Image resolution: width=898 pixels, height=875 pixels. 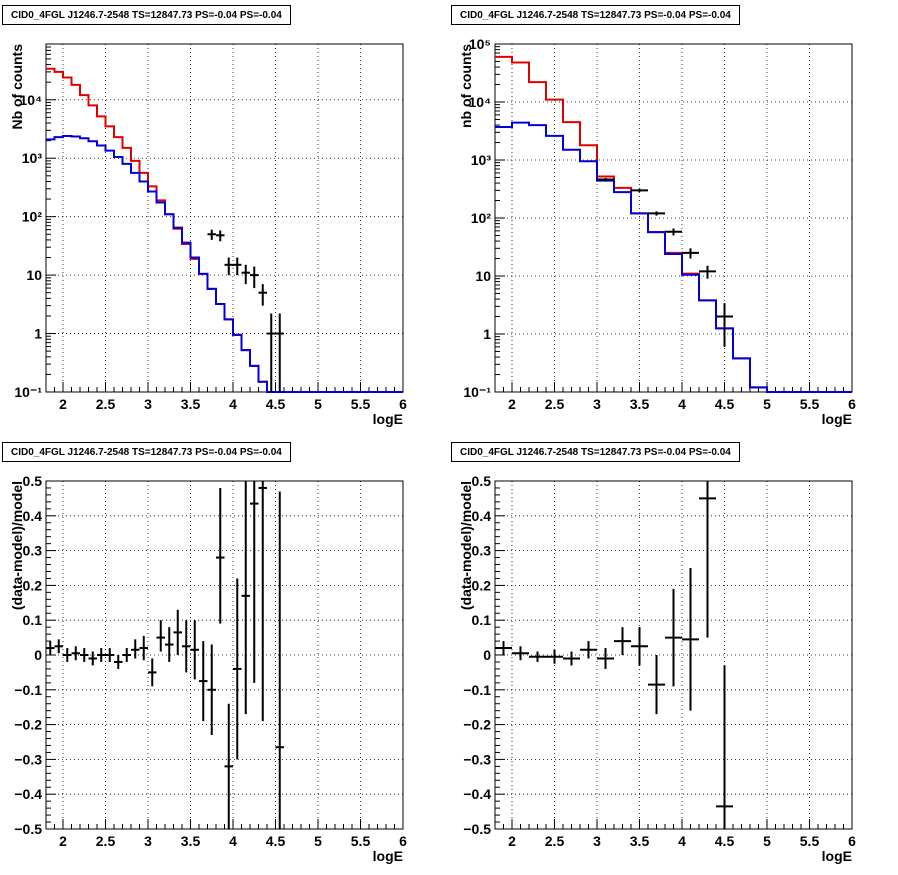 What do you see at coordinates (482, 516) in the screenshot?
I see `y-tick-label: 0.4` at bounding box center [482, 516].